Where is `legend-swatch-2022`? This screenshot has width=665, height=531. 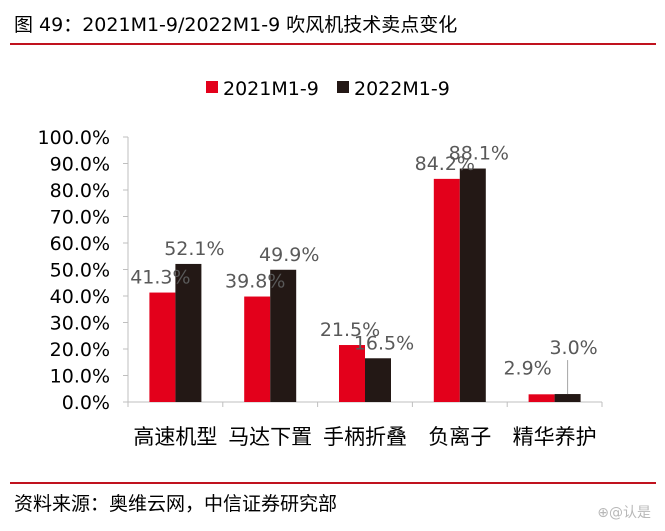 legend-swatch-2022 is located at coordinates (343, 87).